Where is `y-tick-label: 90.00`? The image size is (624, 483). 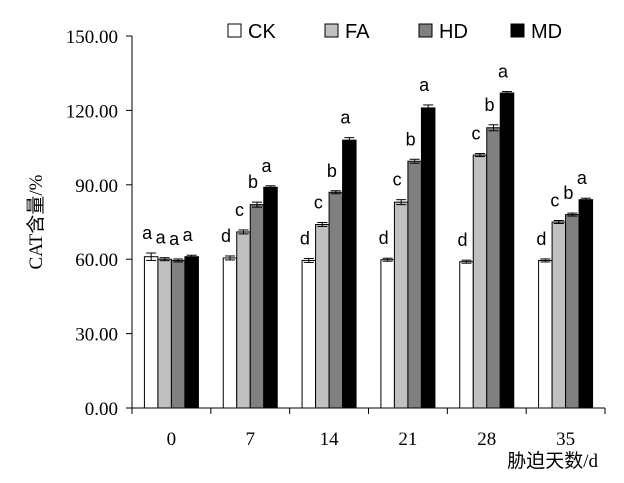 y-tick-label: 90.00 is located at coordinates (96, 186).